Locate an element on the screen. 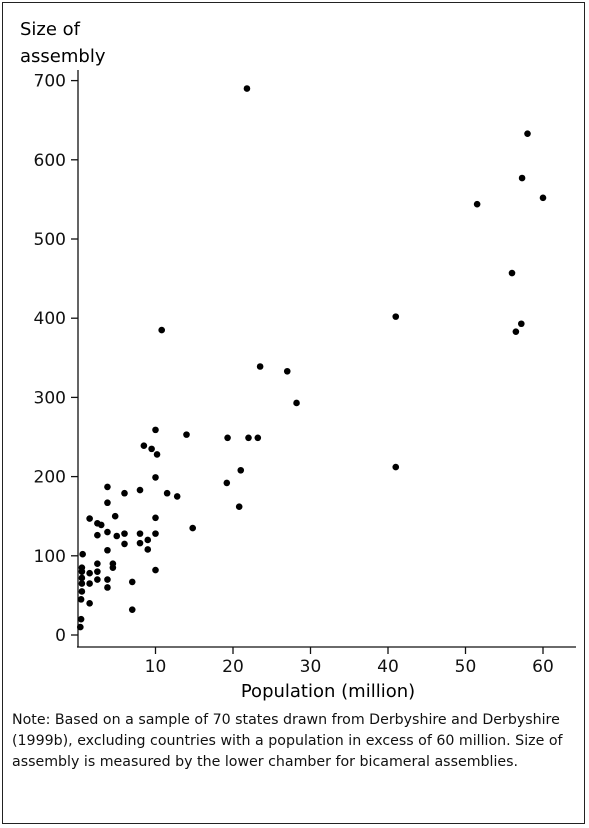 This screenshot has width=589, height=828. y-axis-label-line-1: Size of is located at coordinates (50, 29).